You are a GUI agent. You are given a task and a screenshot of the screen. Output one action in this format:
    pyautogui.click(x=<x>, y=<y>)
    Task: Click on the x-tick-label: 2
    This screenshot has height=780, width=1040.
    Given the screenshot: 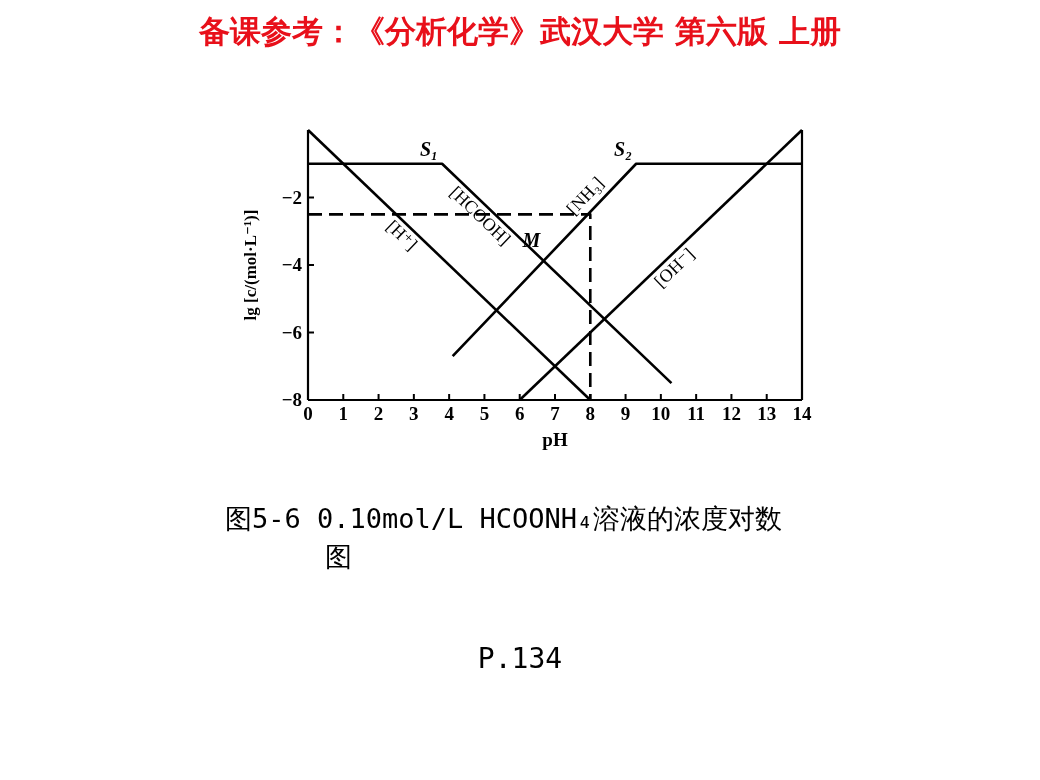 What is the action you would take?
    pyautogui.click(x=378, y=413)
    